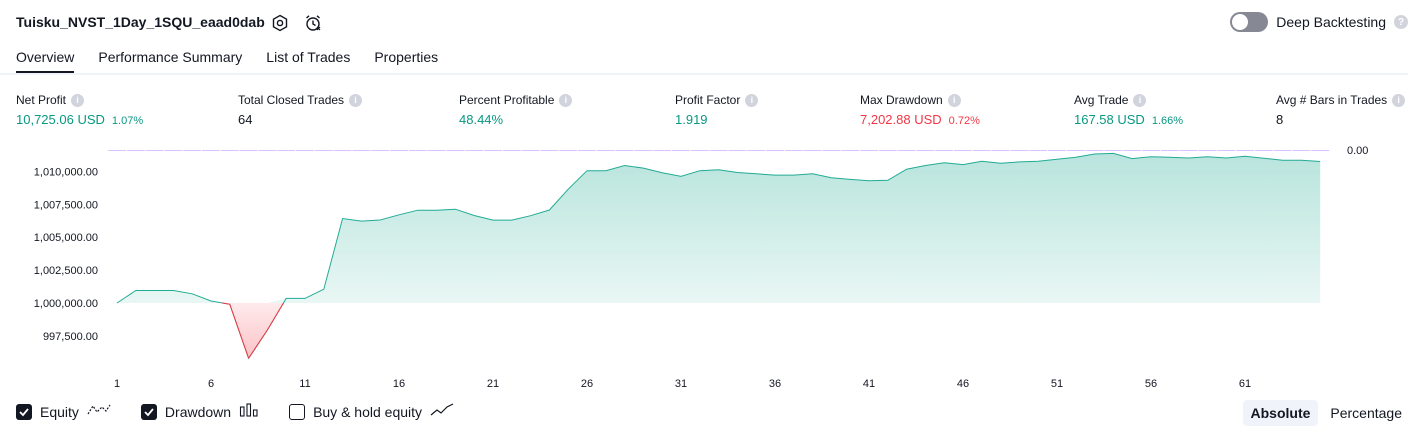  I want to click on tab-performance-summary: Performance Summary, so click(170, 57).